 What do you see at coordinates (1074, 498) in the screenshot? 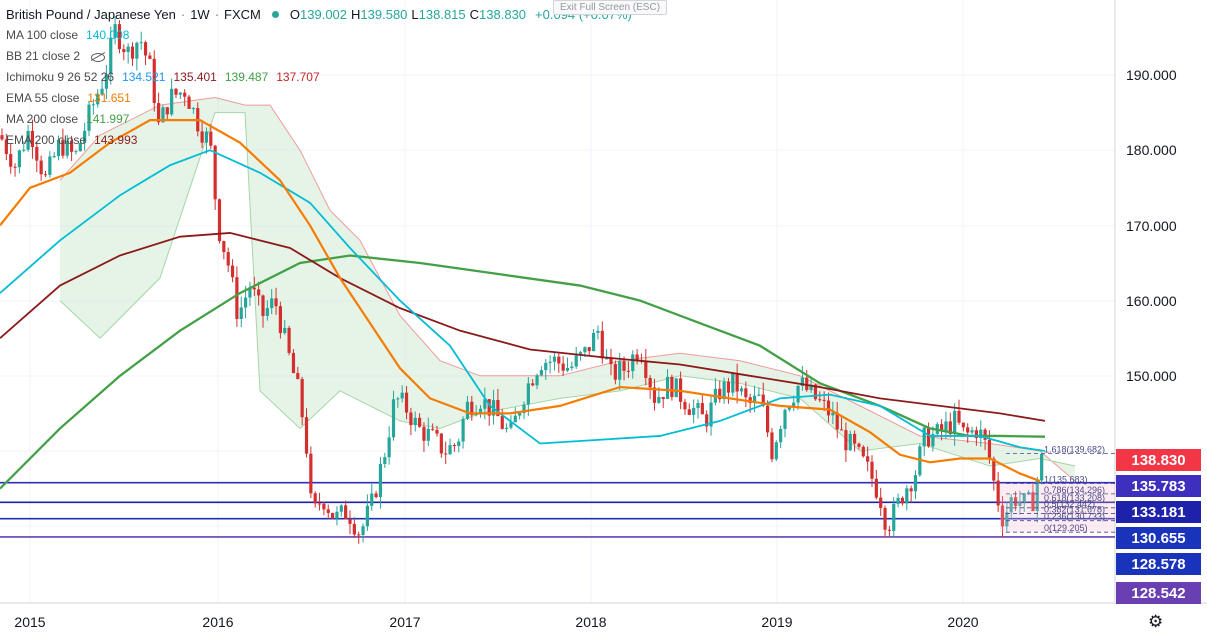
I see `fib-level-label: 0.618(133.208)` at bounding box center [1074, 498].